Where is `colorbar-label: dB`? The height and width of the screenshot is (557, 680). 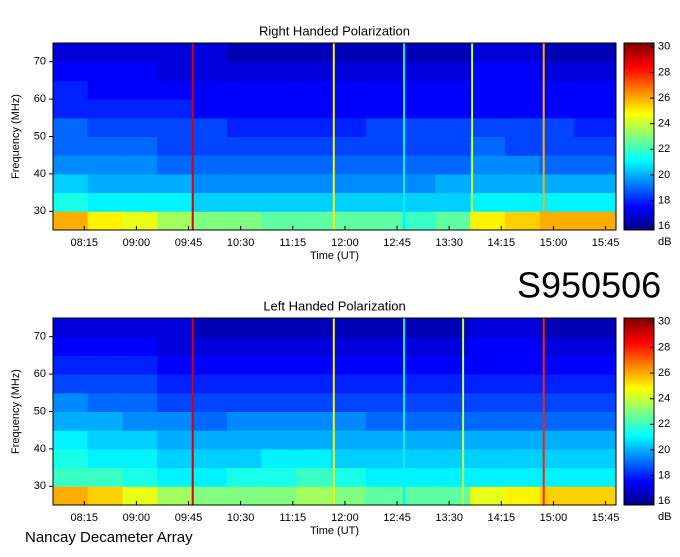
colorbar-label: dB is located at coordinates (664, 517).